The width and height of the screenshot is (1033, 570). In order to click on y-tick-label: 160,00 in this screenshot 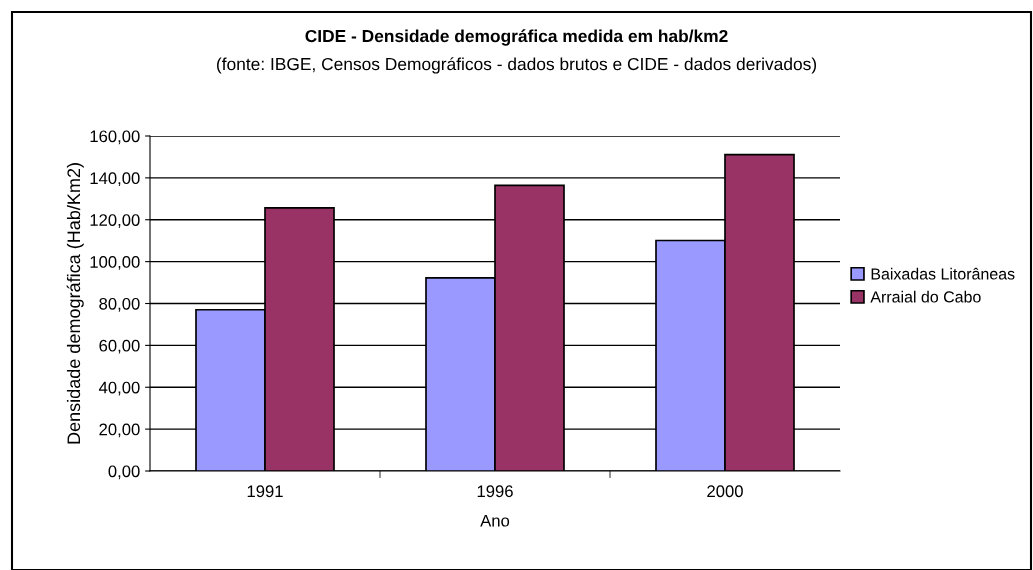, I will do `click(115, 137)`.